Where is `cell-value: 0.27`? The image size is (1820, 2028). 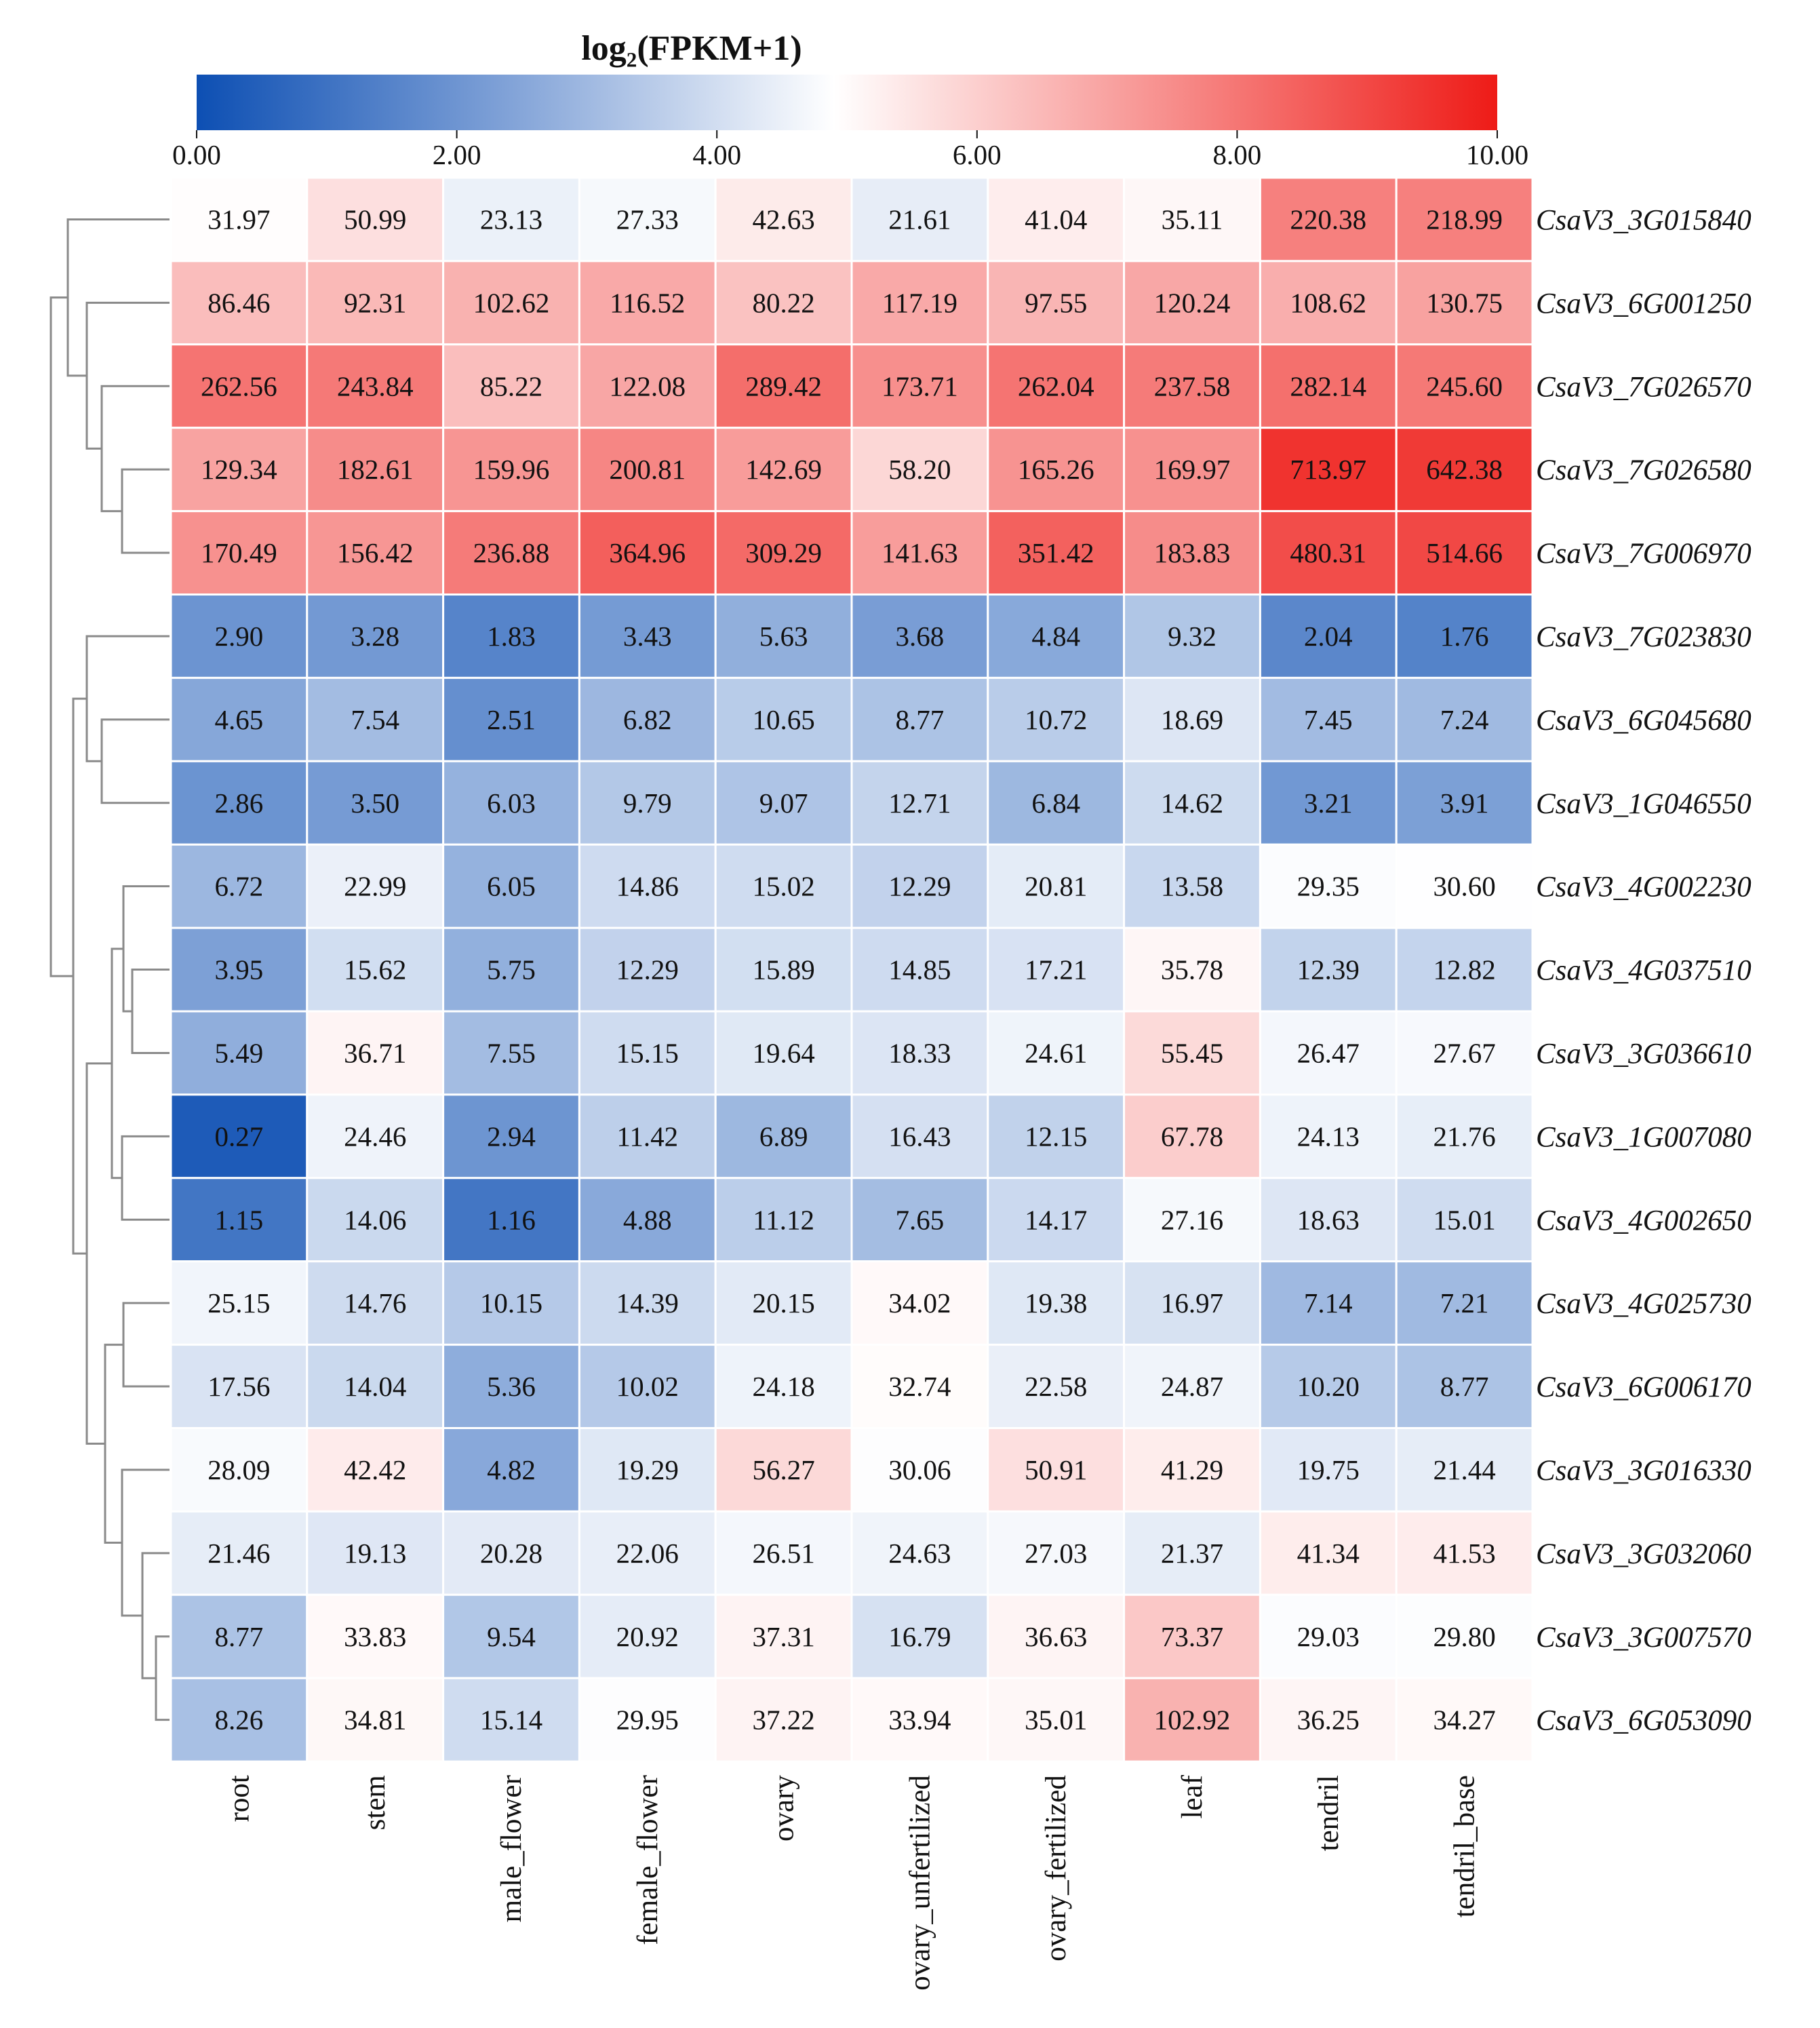
cell-value: 0.27 is located at coordinates (239, 1136).